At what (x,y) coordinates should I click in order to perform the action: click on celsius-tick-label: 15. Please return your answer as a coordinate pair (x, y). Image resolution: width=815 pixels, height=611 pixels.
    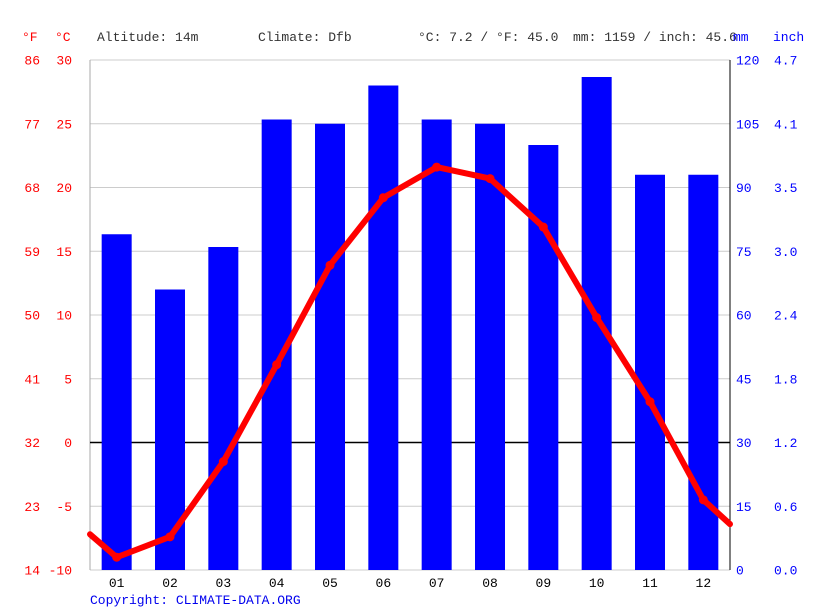
    Looking at the image, I should click on (64, 252).